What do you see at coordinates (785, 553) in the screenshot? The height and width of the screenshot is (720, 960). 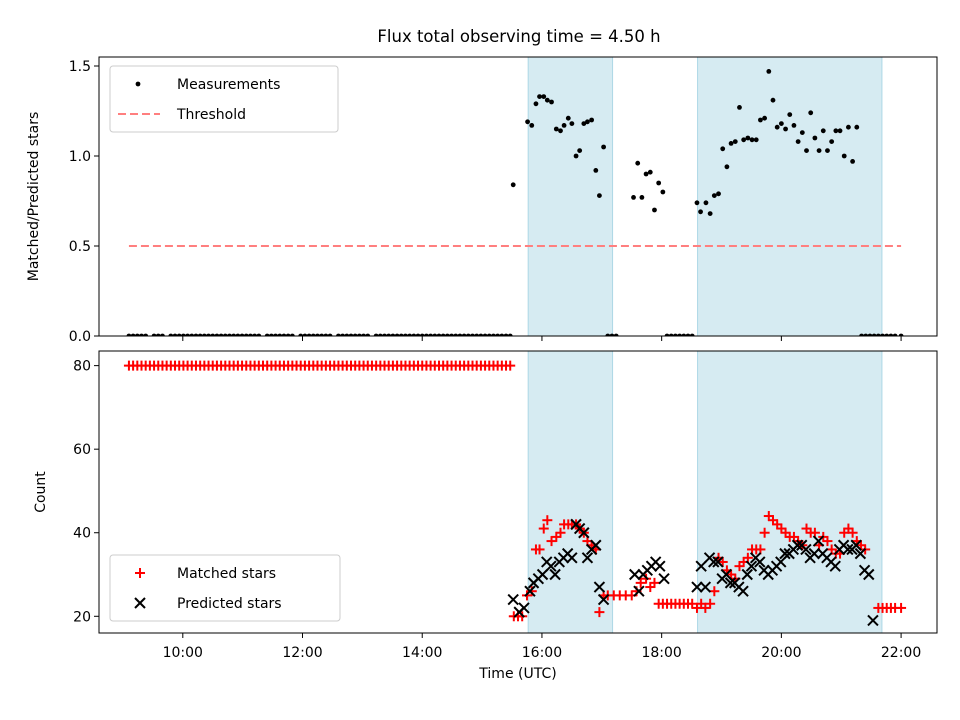 I see `predicted-stars-point-51-b` at bounding box center [785, 553].